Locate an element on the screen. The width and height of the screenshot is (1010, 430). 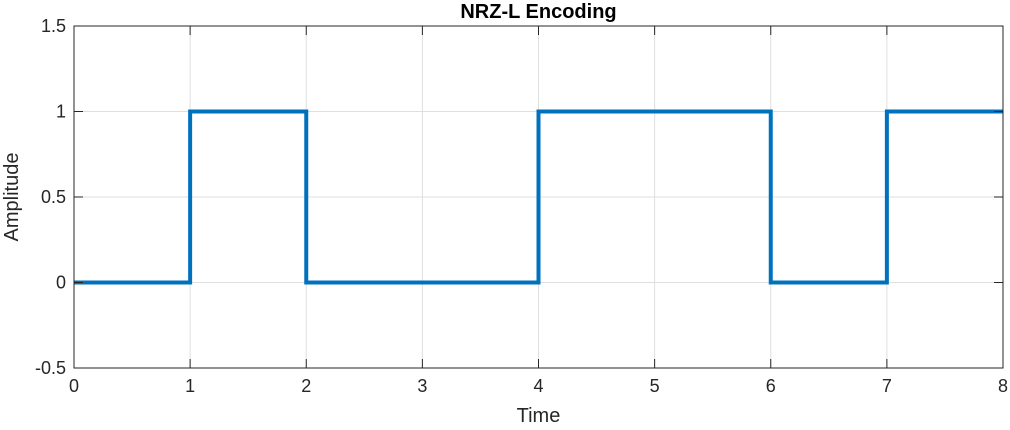
y-tick-labels: -0.5 0 0.5 1 1.5 is located at coordinates (50, 197).